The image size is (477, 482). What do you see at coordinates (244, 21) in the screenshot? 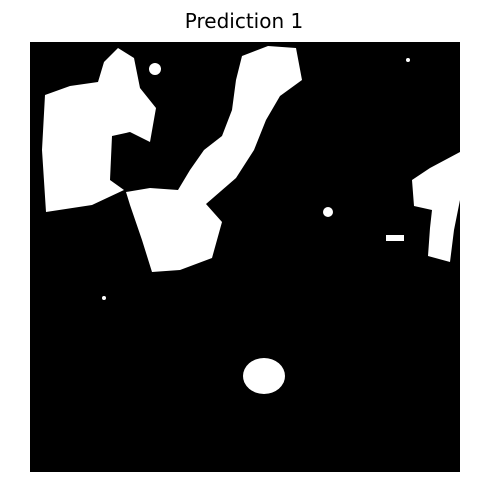
I see `title: Prediction 1` at bounding box center [244, 21].